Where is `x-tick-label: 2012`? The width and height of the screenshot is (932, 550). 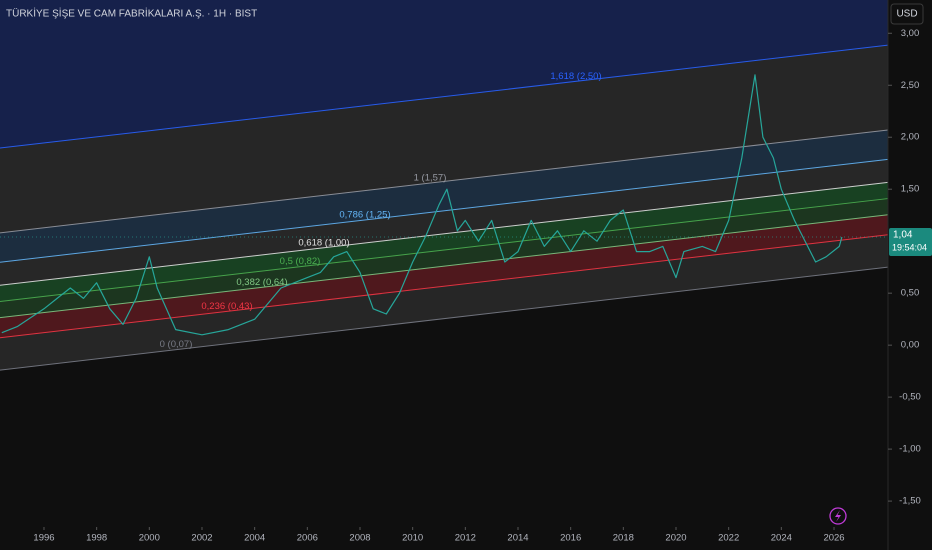
x-tick-label: 2012 is located at coordinates (465, 538).